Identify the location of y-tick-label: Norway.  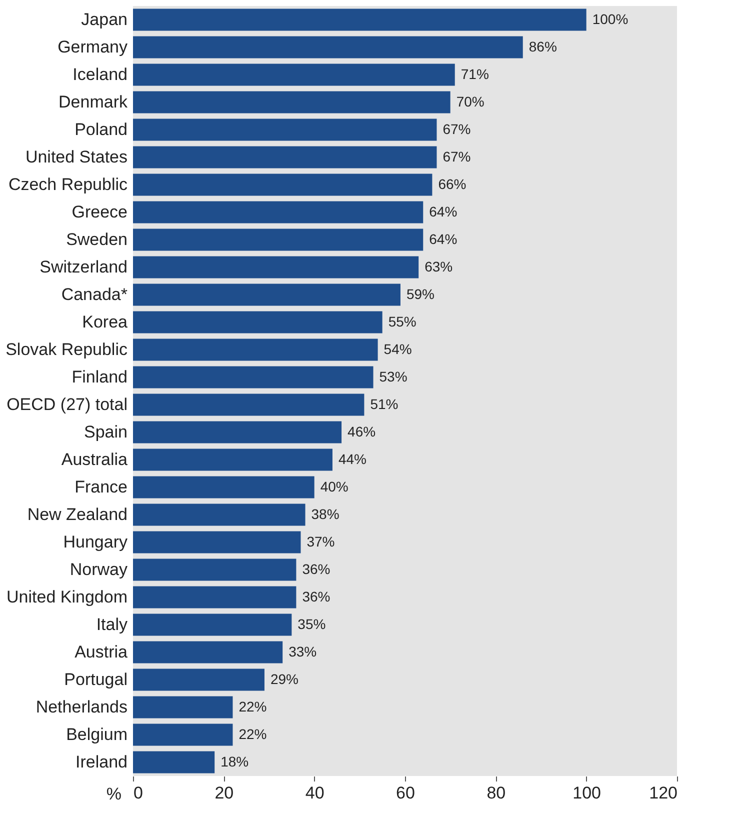
(99, 569).